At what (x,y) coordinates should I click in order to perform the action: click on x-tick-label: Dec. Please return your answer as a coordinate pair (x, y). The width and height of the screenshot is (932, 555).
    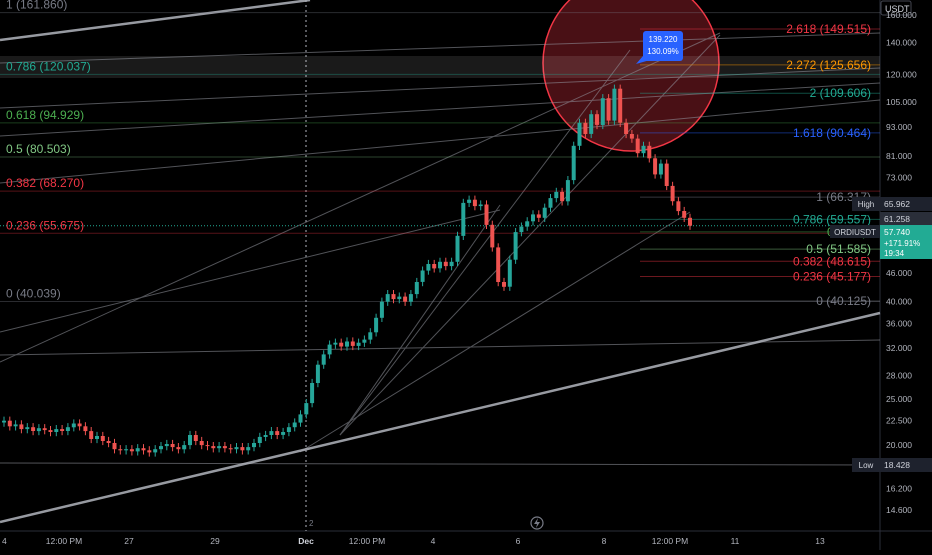
    Looking at the image, I should click on (306, 541).